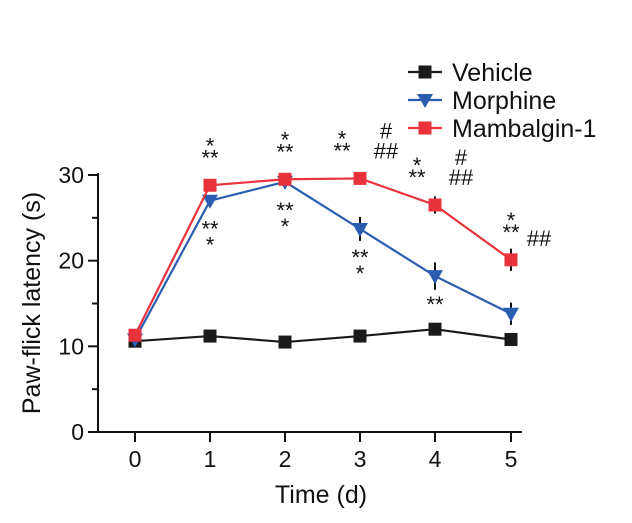 The width and height of the screenshot is (632, 523). What do you see at coordinates (210, 459) in the screenshot?
I see `x-tick-label: 1` at bounding box center [210, 459].